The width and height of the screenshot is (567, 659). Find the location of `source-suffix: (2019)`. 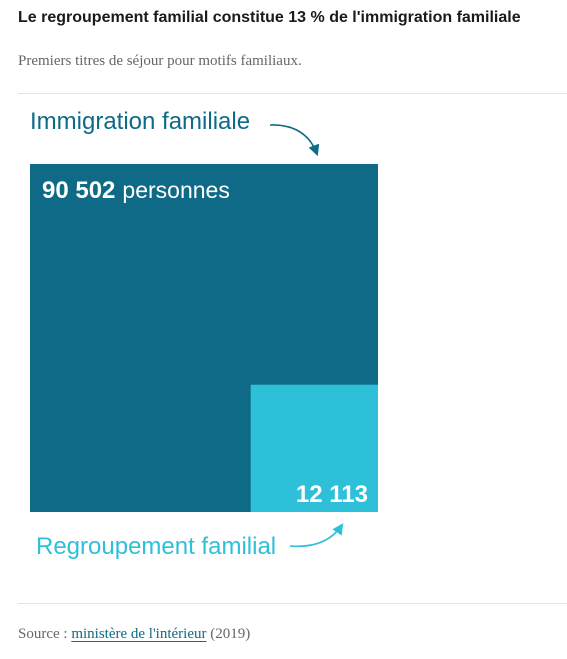

source-suffix: (2019) is located at coordinates (228, 634).